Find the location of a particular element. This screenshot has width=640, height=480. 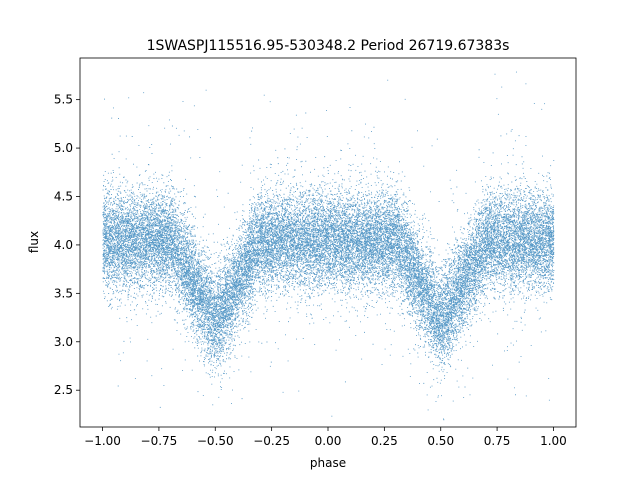

x-tick-label: −0.75 is located at coordinates (159, 441).